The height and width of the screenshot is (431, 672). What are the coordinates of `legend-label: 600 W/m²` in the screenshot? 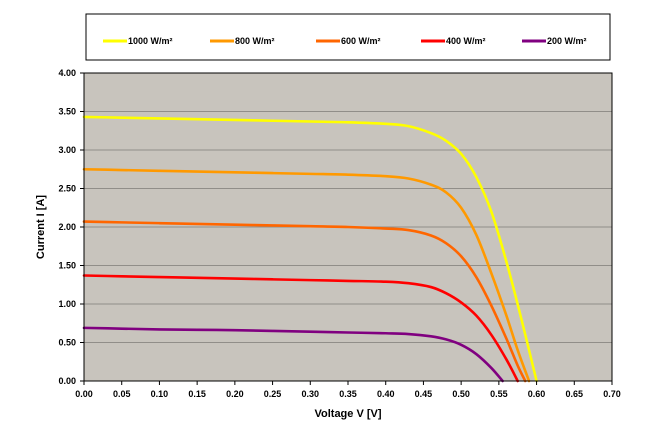 It's located at (361, 41).